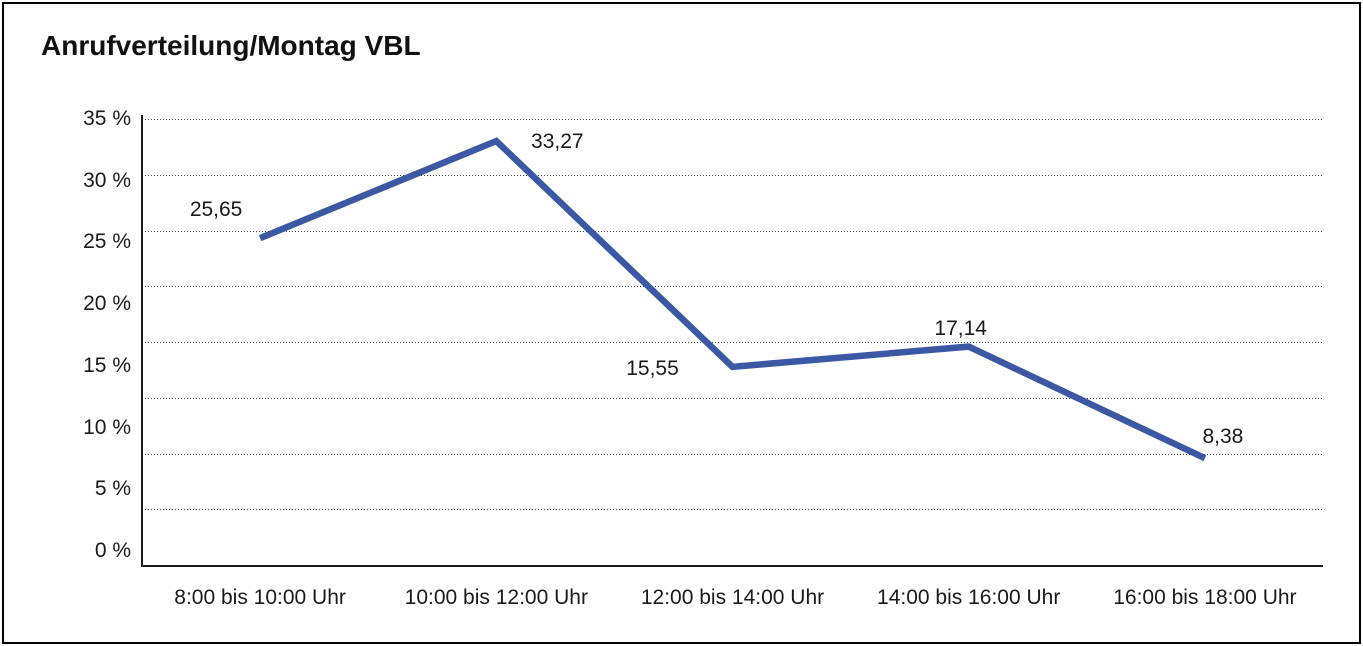 This screenshot has width=1363, height=646. Describe the element at coordinates (732, 597) in the screenshot. I see `x-axis-tick-label: 12:00 bis 14:00 Uhr` at that location.